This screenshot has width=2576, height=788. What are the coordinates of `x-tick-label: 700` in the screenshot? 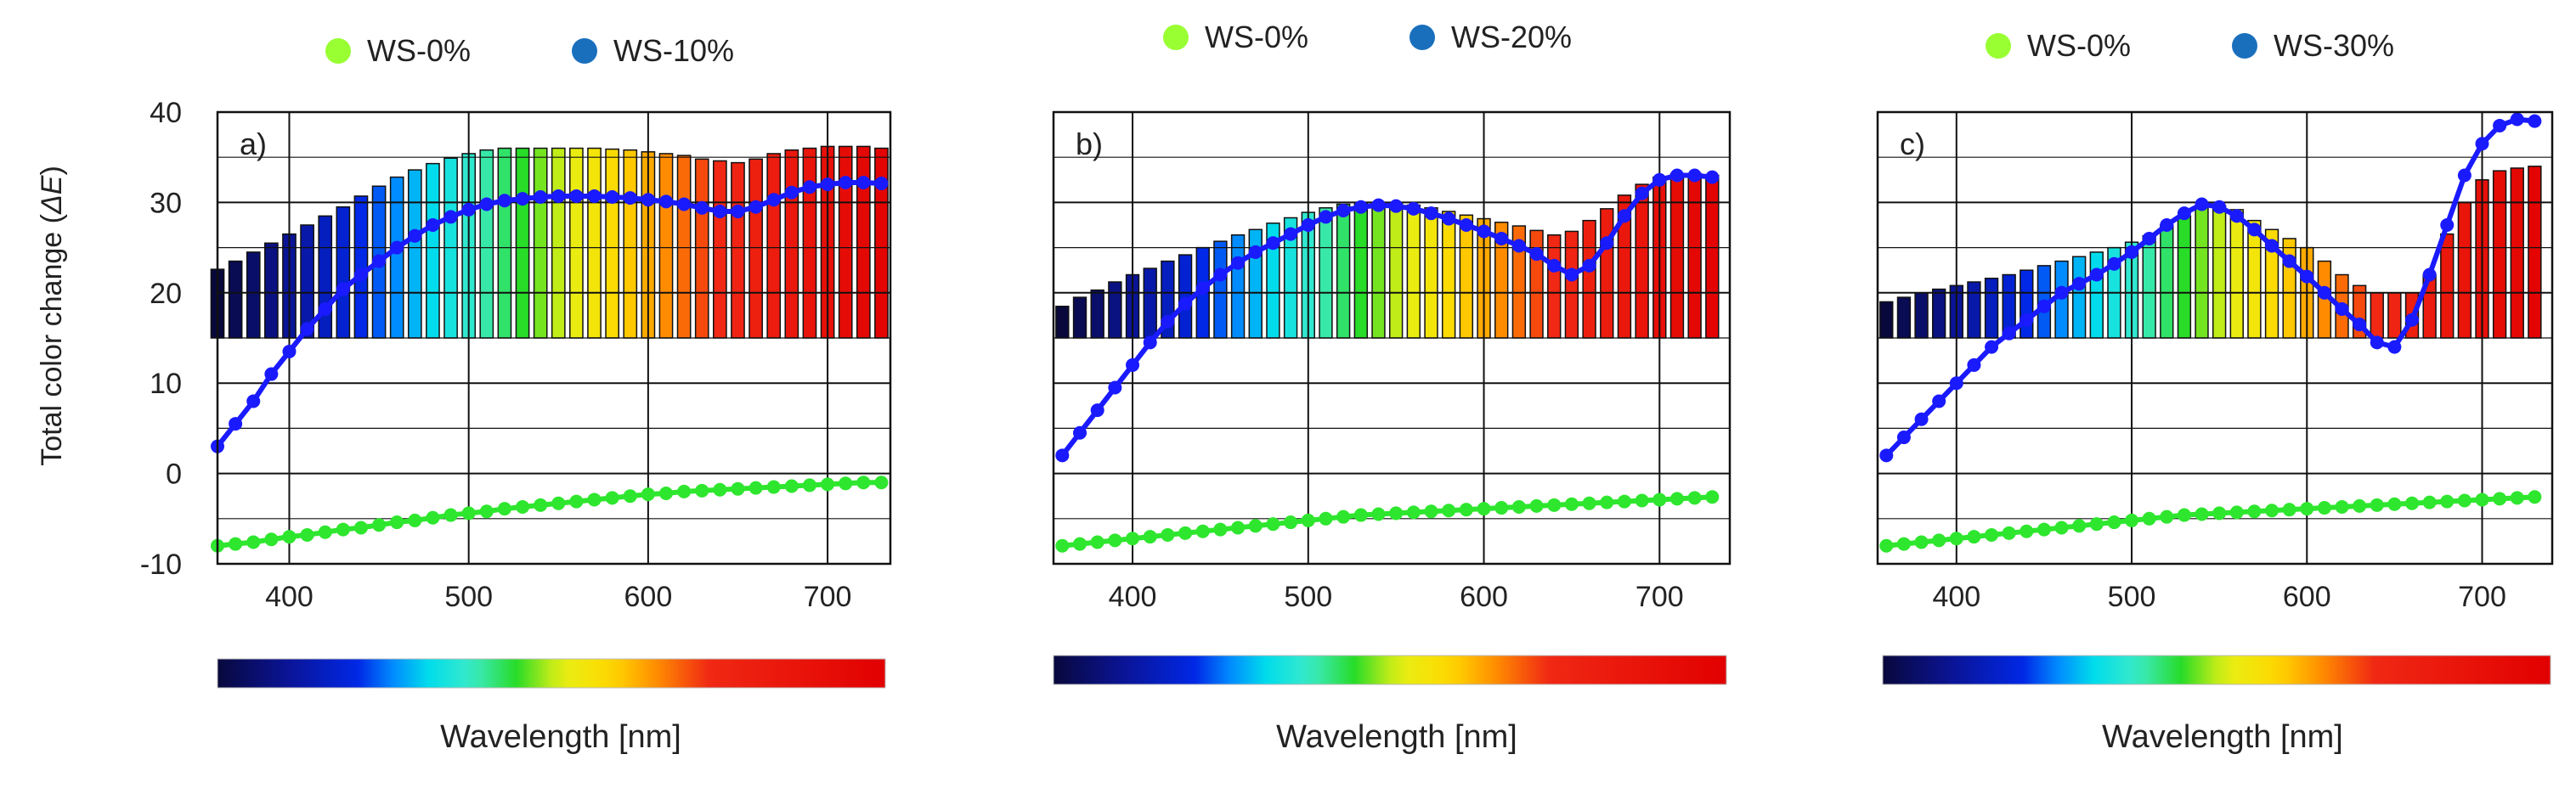 It's located at (2482, 597).